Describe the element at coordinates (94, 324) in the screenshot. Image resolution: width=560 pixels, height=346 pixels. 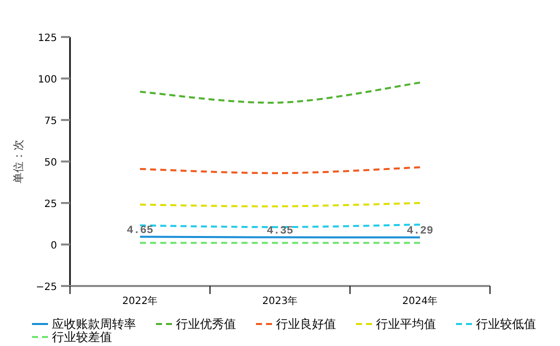
I see `legend-label: 应收账款周转率` at that location.